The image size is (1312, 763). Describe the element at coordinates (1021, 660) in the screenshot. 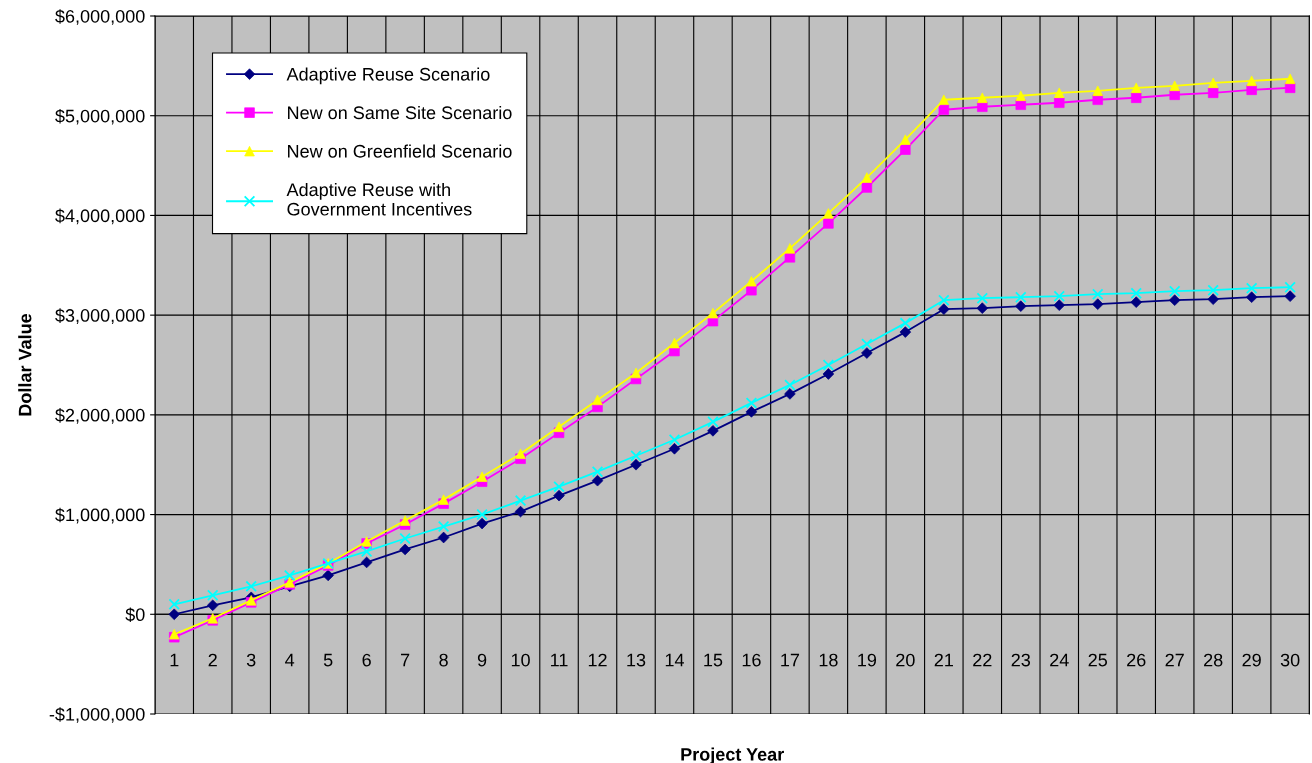

I see `x-tick-label: 23` at that location.